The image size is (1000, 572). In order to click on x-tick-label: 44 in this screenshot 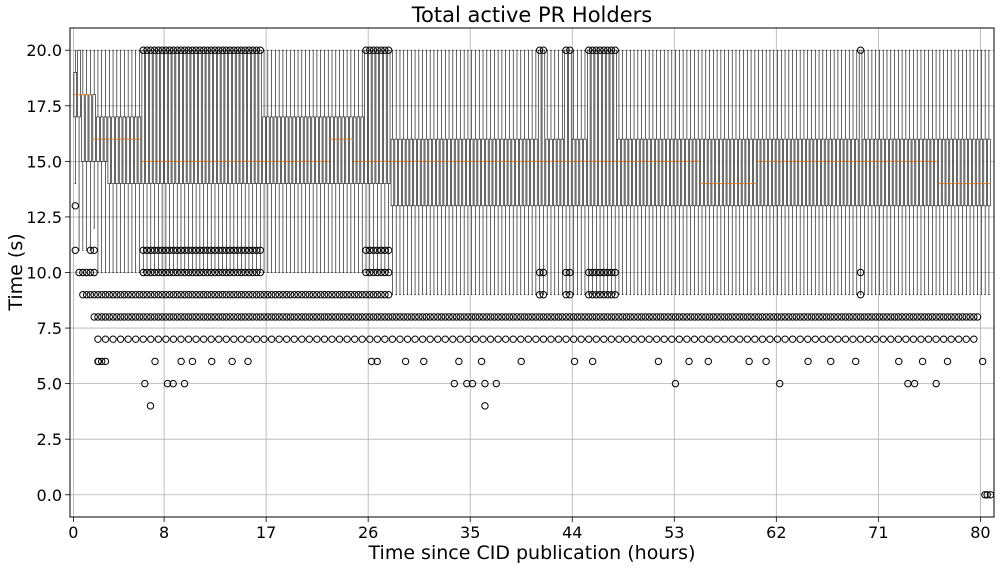, I will do `click(572, 532)`.